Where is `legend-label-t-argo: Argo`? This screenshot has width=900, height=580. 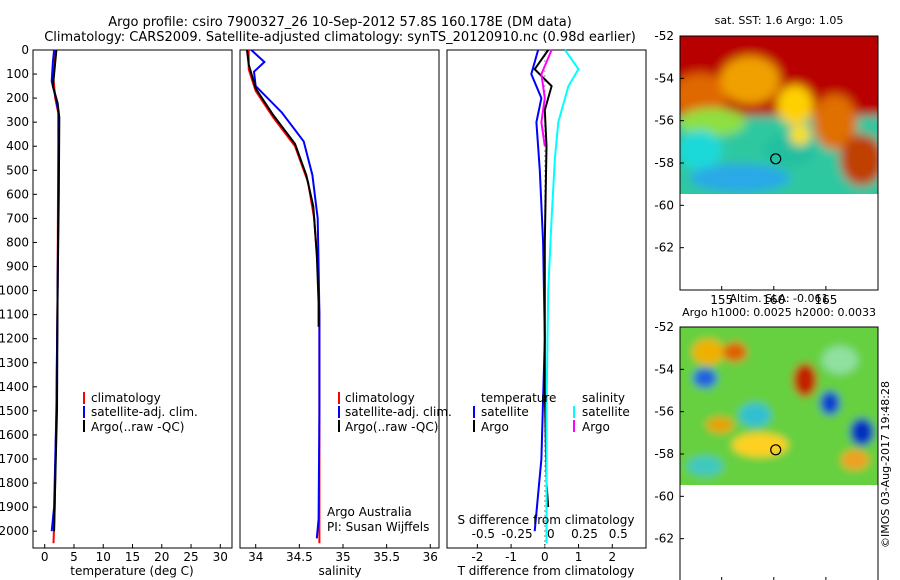 legend-label-t-argo: Argo is located at coordinates (495, 427).